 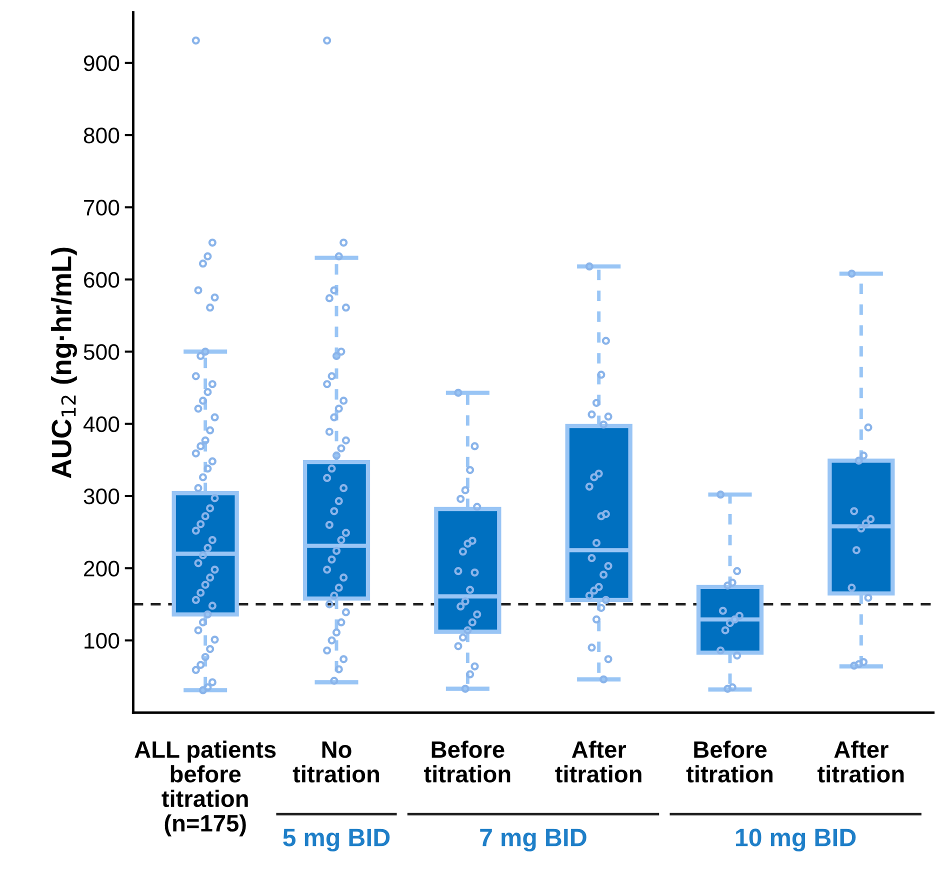 I want to click on y-tick-label: 700, so click(x=102, y=208).